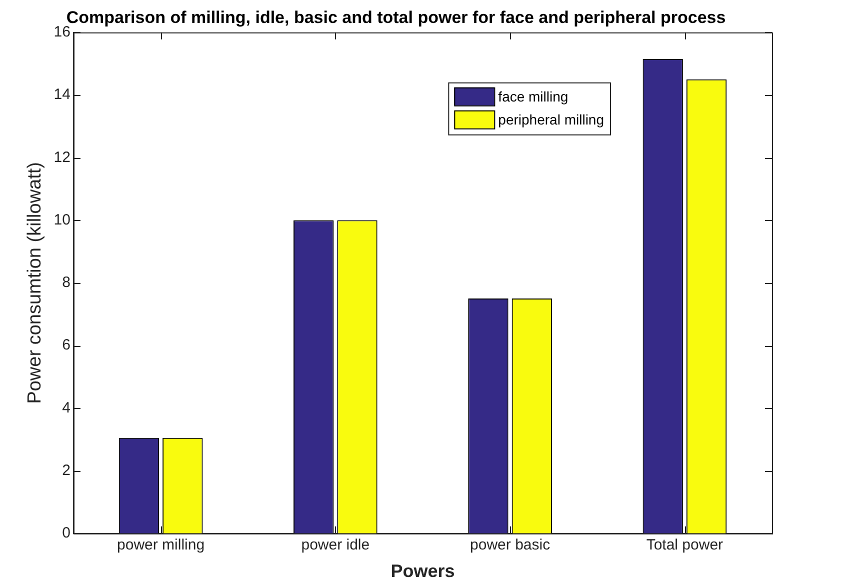 This screenshot has width=842, height=587. What do you see at coordinates (335, 545) in the screenshot?
I see `x-tick-label: power idle` at bounding box center [335, 545].